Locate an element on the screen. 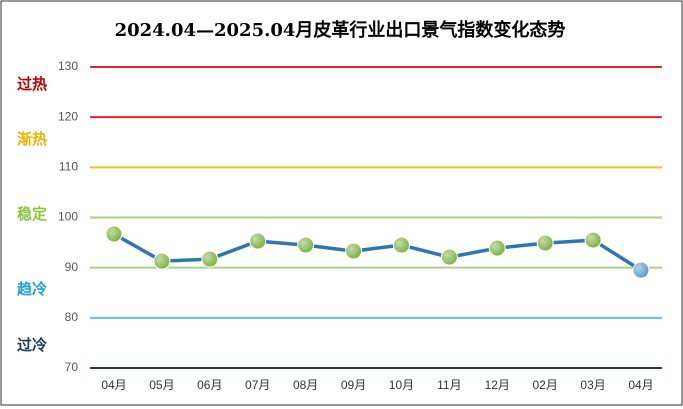 This screenshot has height=409, width=683. y-tick-label: 90 is located at coordinates (72, 267).